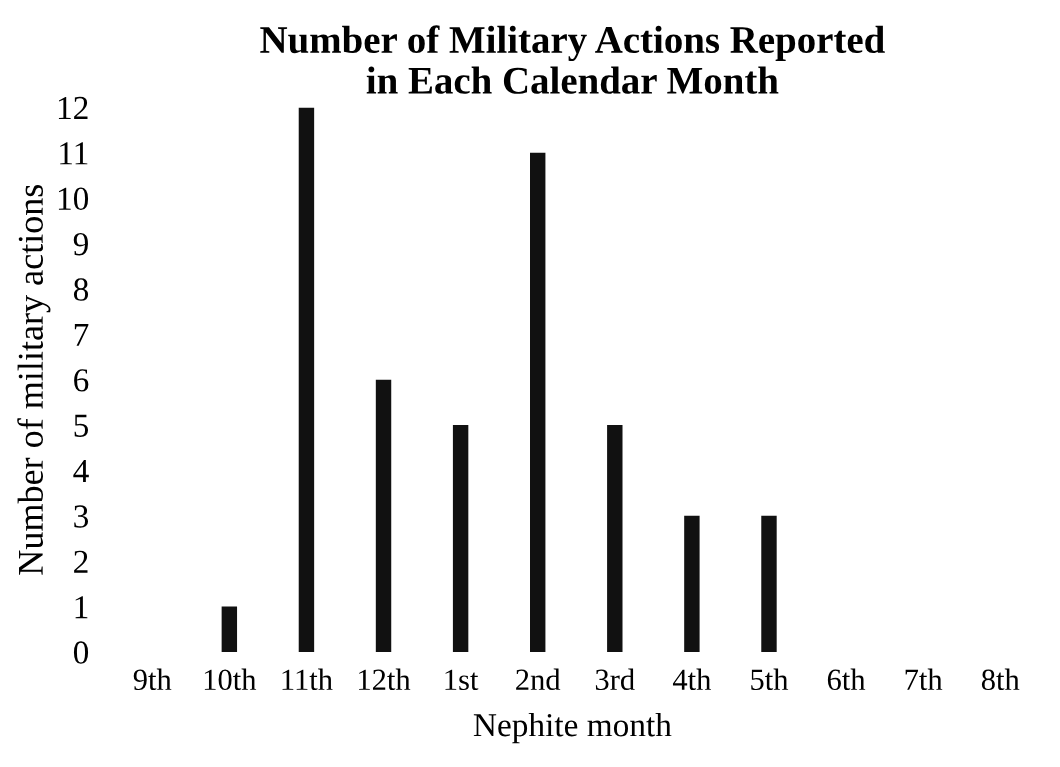  I want to click on y-tick-label: 9, so click(80, 244).